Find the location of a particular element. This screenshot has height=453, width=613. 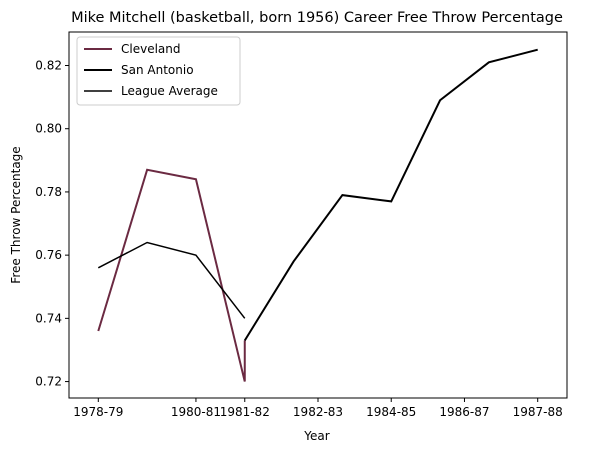

legend-label-san-antonio: San Antonio is located at coordinates (157, 70).